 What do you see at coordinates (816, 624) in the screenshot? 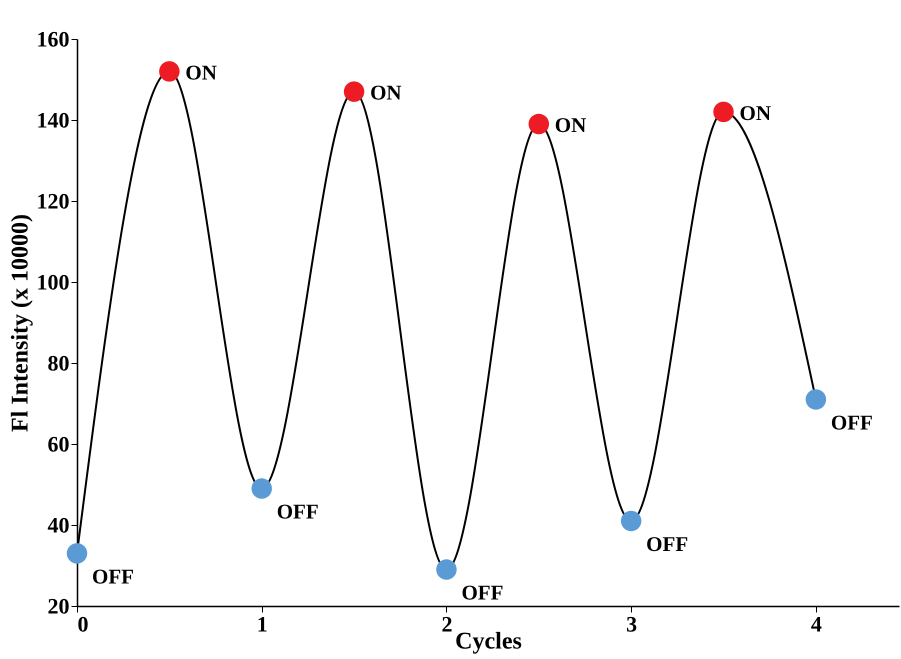
I see `x-tick-label: 4` at bounding box center [816, 624].